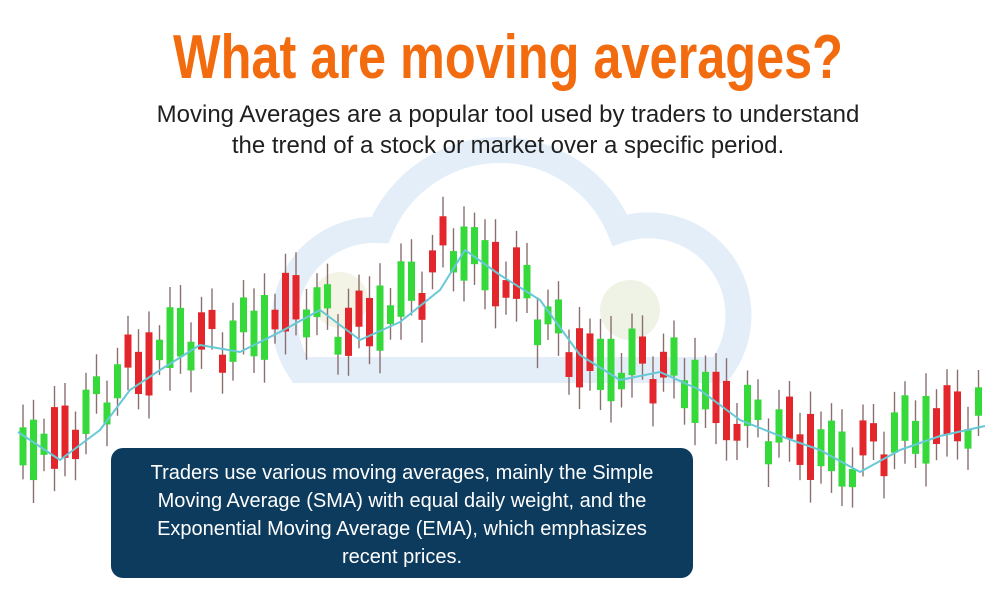 Image resolution: width=1000 pixels, height=600 pixels. Describe the element at coordinates (508, 57) in the screenshot. I see `title: What are moving averages?` at that location.